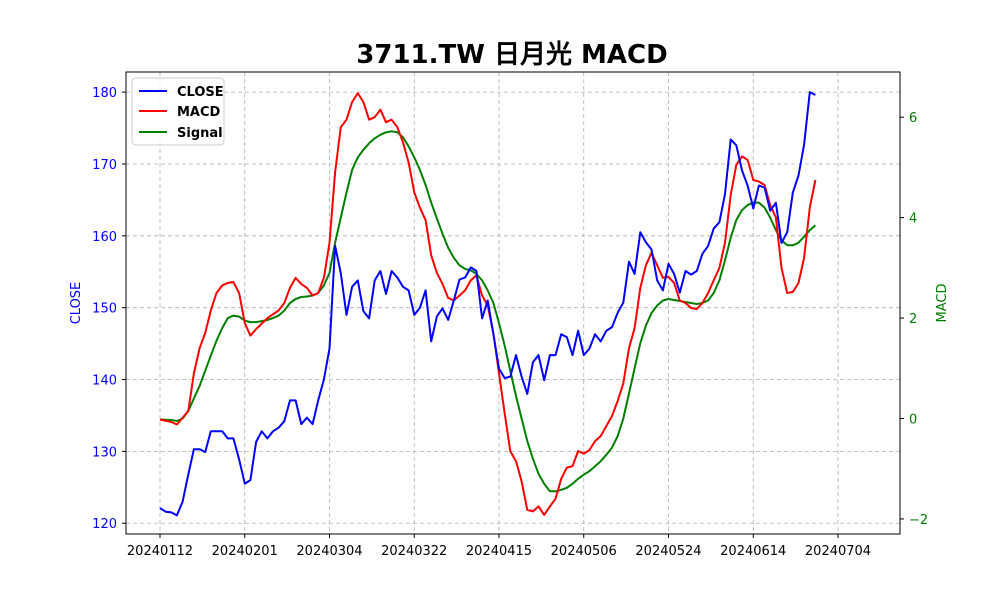 The height and width of the screenshot is (600, 1000). Describe the element at coordinates (942, 303) in the screenshot. I see `y-axis-right-label: MACD` at that location.